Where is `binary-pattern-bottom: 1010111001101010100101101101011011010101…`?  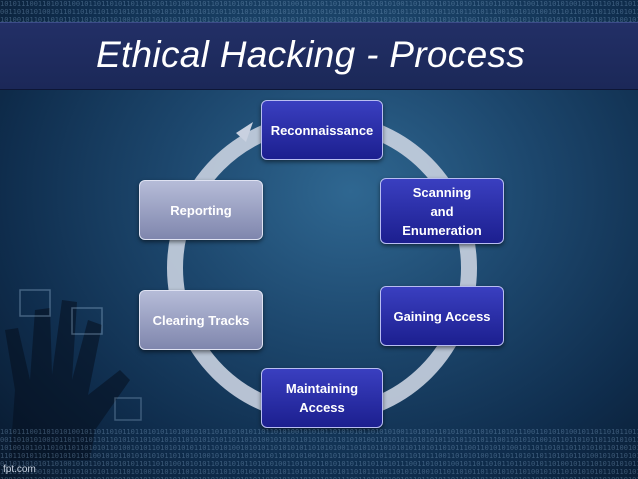 binary-pattern-bottom: 1010111001101010100101101101011011010101… is located at coordinates (319, 453).